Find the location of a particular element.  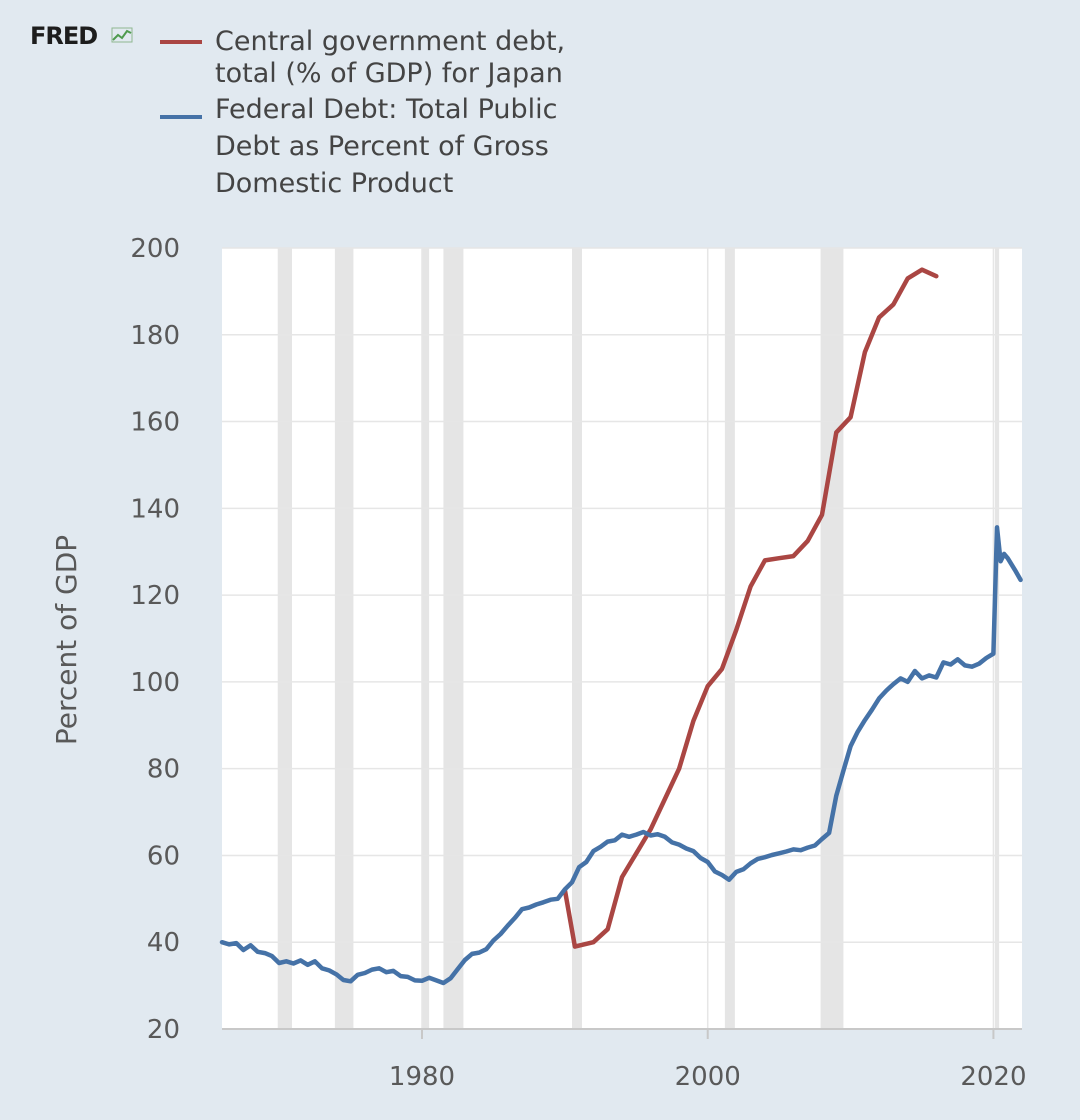

y-tick-label-120: 120 is located at coordinates (155, 596).